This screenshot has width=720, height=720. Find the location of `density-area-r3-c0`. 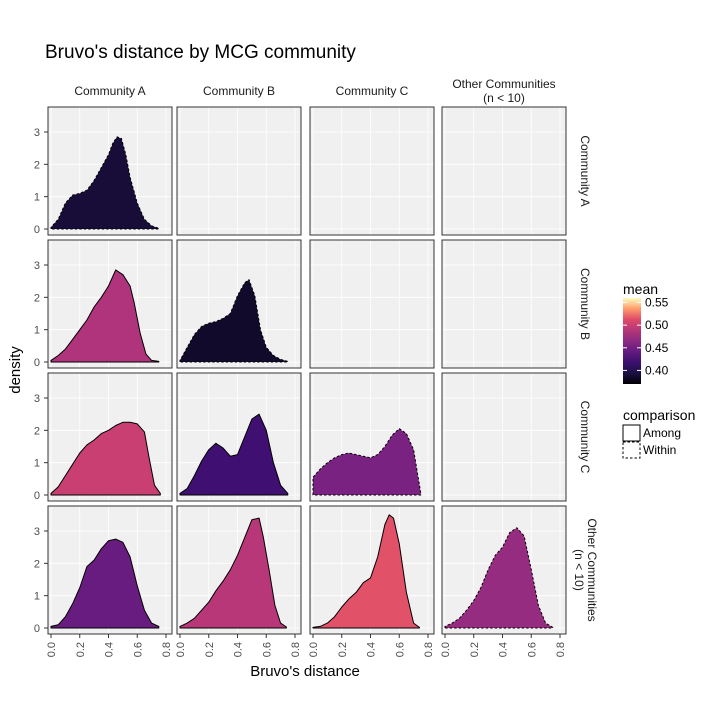

density-area-r3-c0 is located at coordinates (105, 583).